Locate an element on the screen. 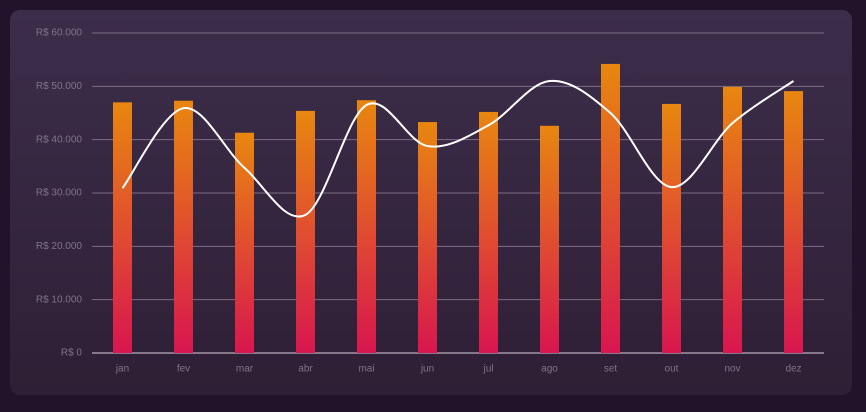 This screenshot has height=412, width=866. x-tick-label: dez is located at coordinates (793, 369).